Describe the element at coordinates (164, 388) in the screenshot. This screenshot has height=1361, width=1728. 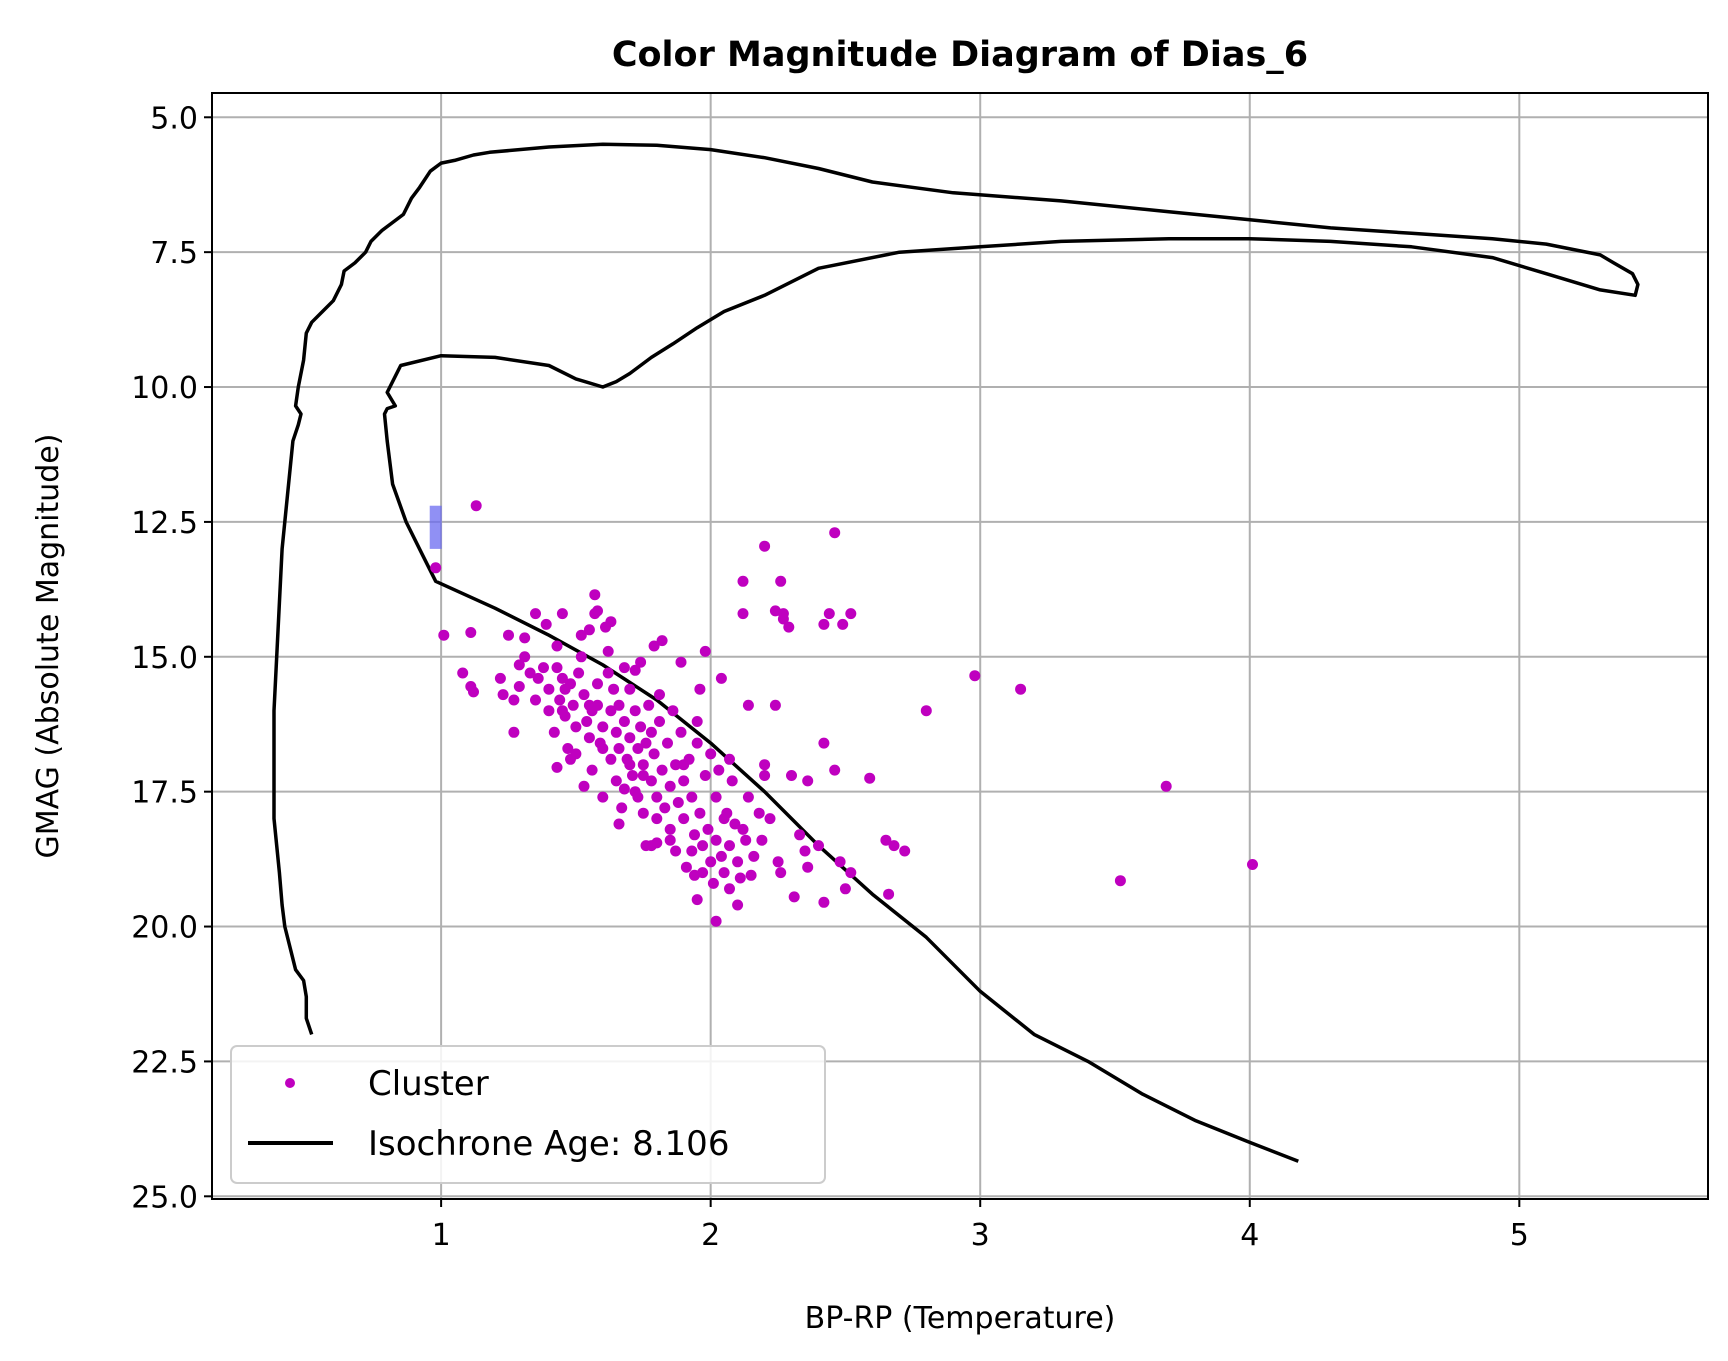
I see `y-tick-label: 10.0` at that location.